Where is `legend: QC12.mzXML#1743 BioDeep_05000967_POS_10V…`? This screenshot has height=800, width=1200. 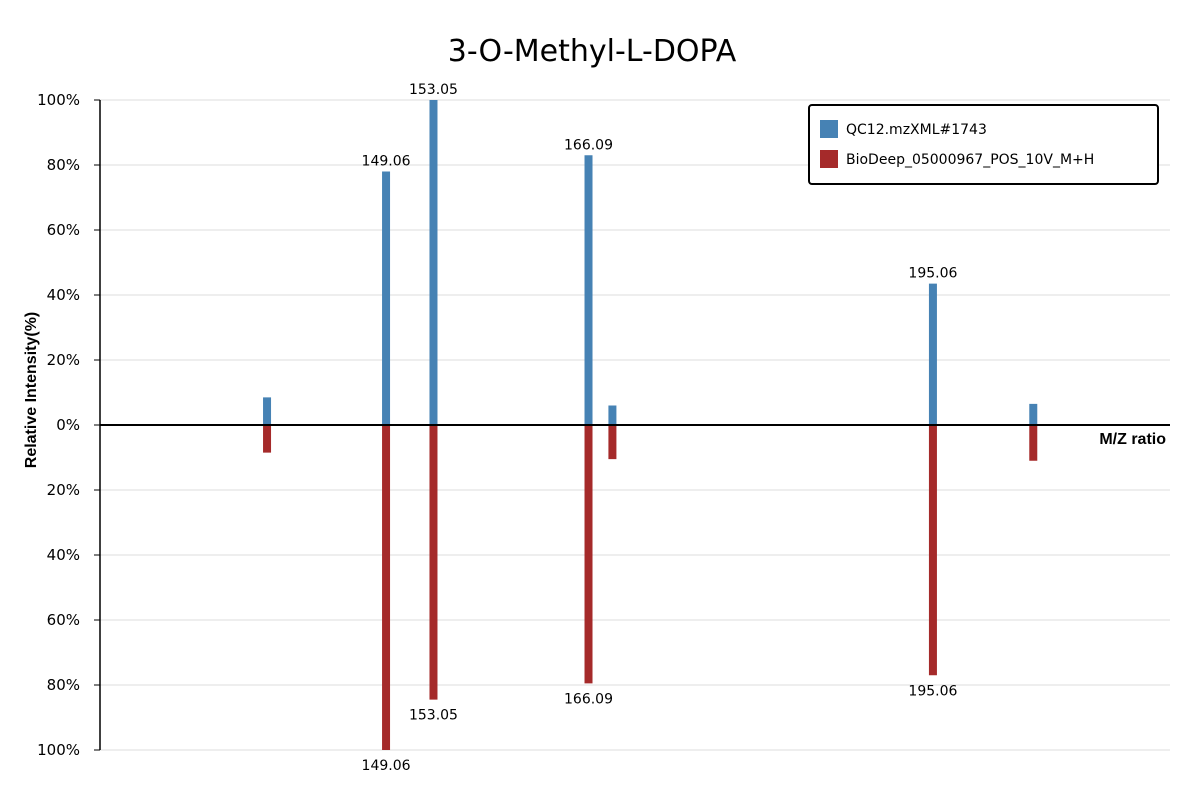
legend: QC12.mzXML#1743 BioDeep_05000967_POS_10V… is located at coordinates (983, 144).